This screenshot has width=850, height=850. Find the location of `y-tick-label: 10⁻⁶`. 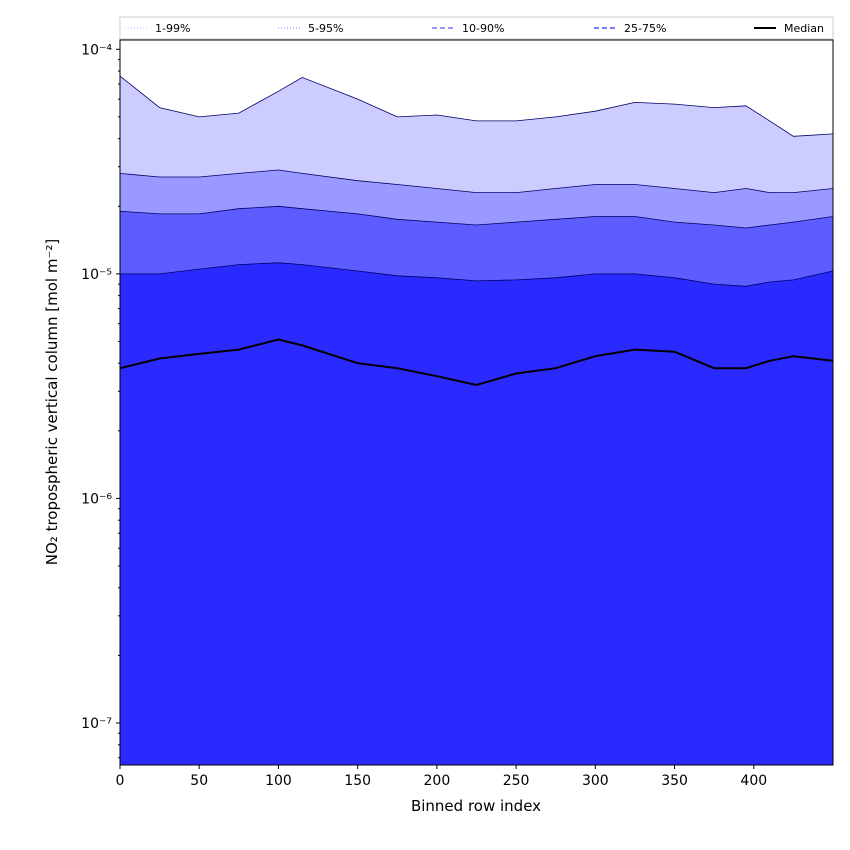

y-tick-label: 10⁻⁶ is located at coordinates (96, 499).